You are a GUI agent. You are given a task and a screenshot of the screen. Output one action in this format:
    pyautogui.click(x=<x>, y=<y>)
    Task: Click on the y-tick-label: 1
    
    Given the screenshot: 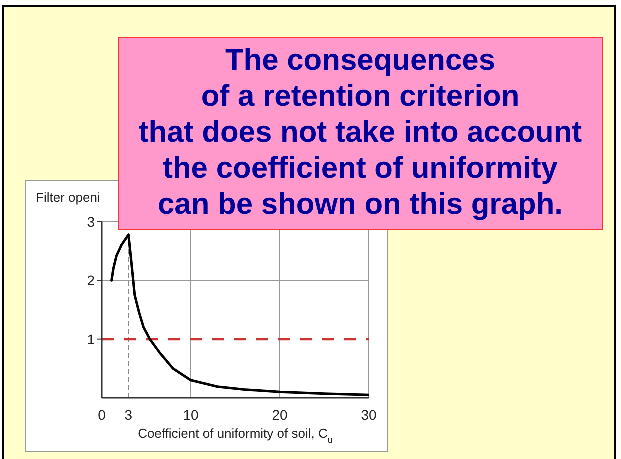 What is the action you would take?
    pyautogui.click(x=91, y=339)
    